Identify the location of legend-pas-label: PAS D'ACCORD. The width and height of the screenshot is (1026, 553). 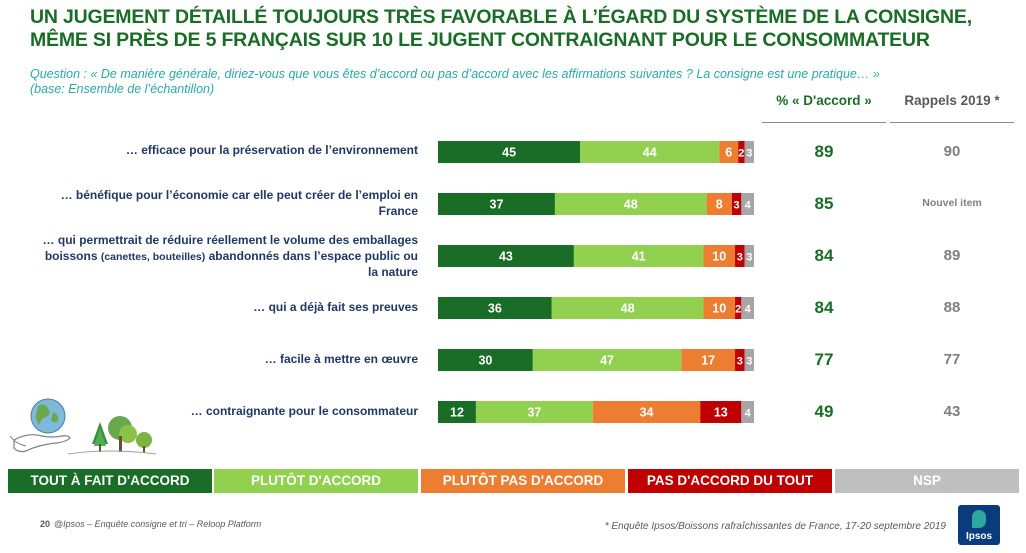
(698, 480).